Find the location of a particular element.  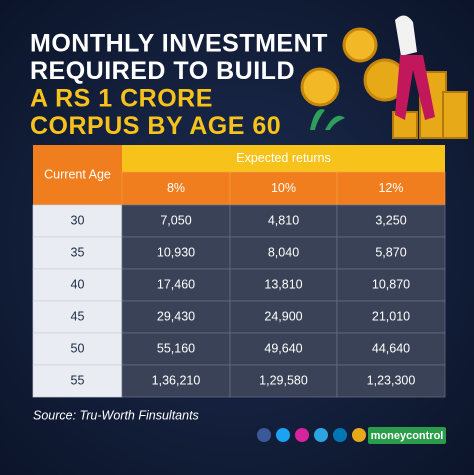

corner-label: Current Age is located at coordinates (77, 174).